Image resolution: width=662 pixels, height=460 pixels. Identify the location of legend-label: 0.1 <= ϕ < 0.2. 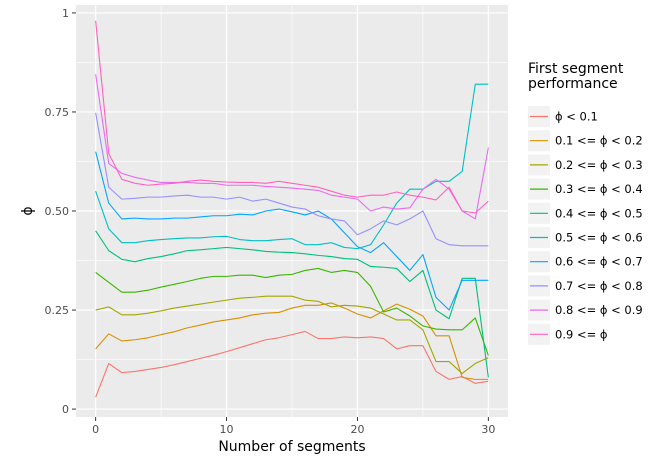
(599, 141).